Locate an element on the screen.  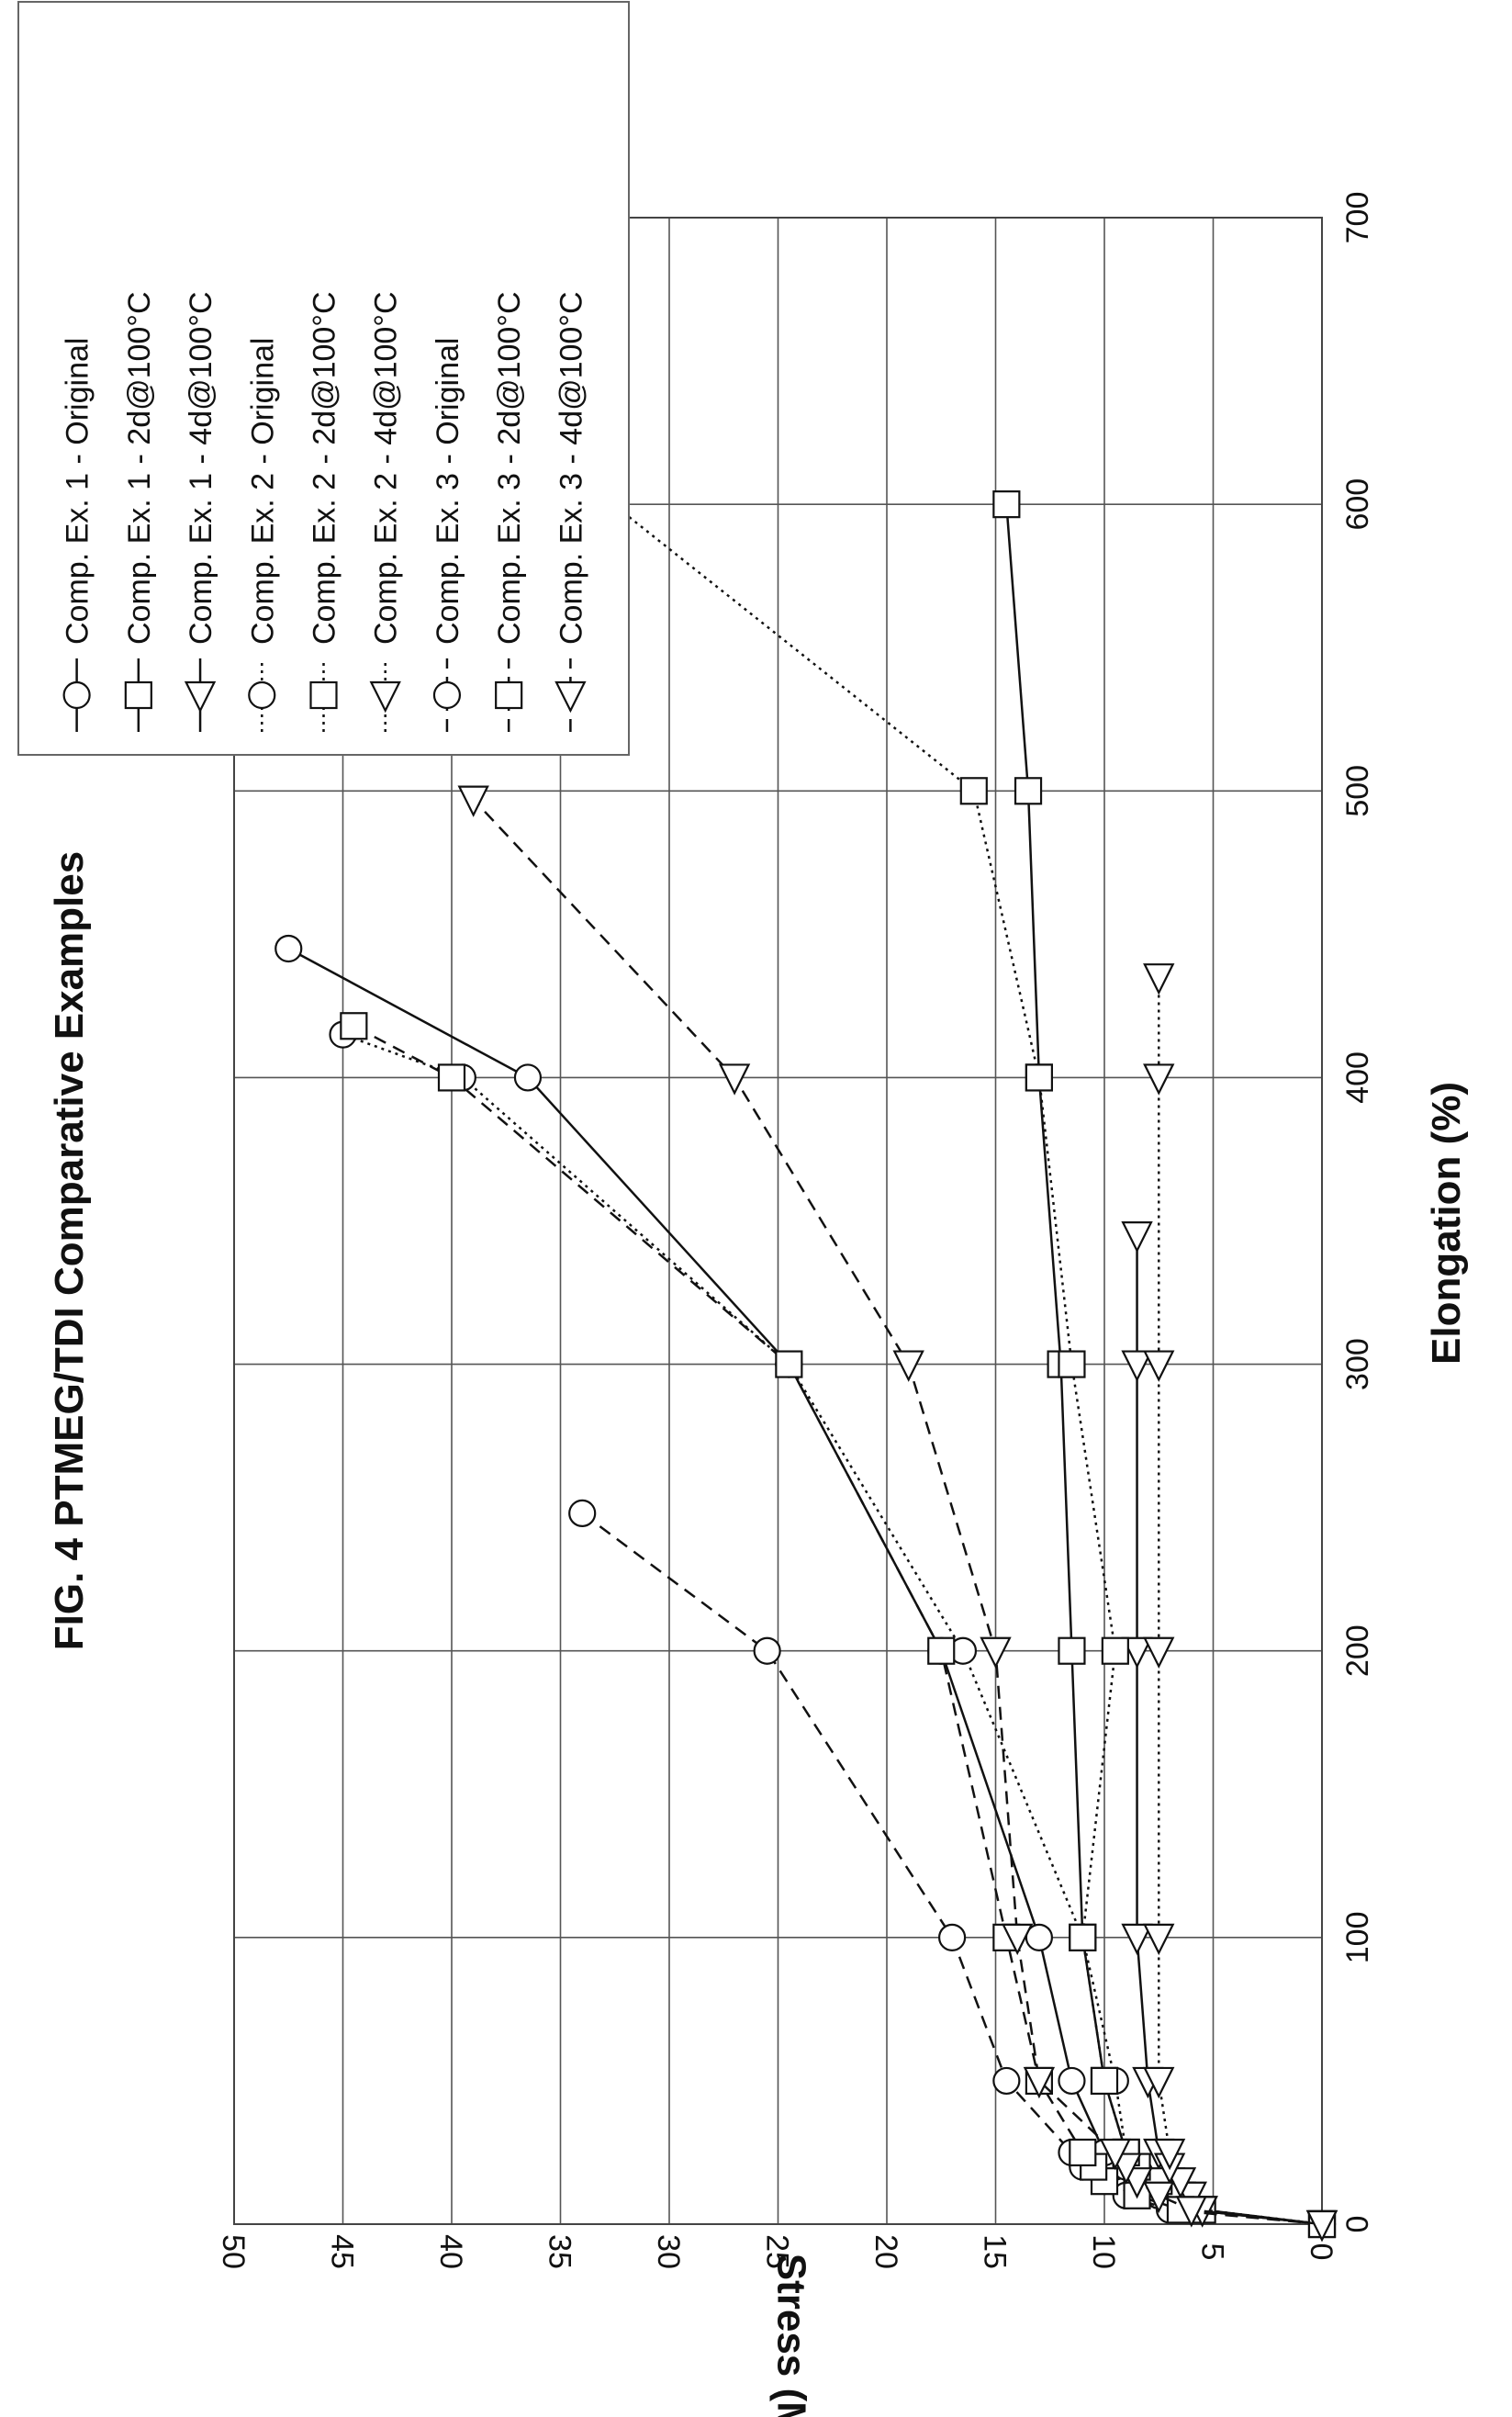
y-tick: 10 is located at coordinates (1103, 2251).